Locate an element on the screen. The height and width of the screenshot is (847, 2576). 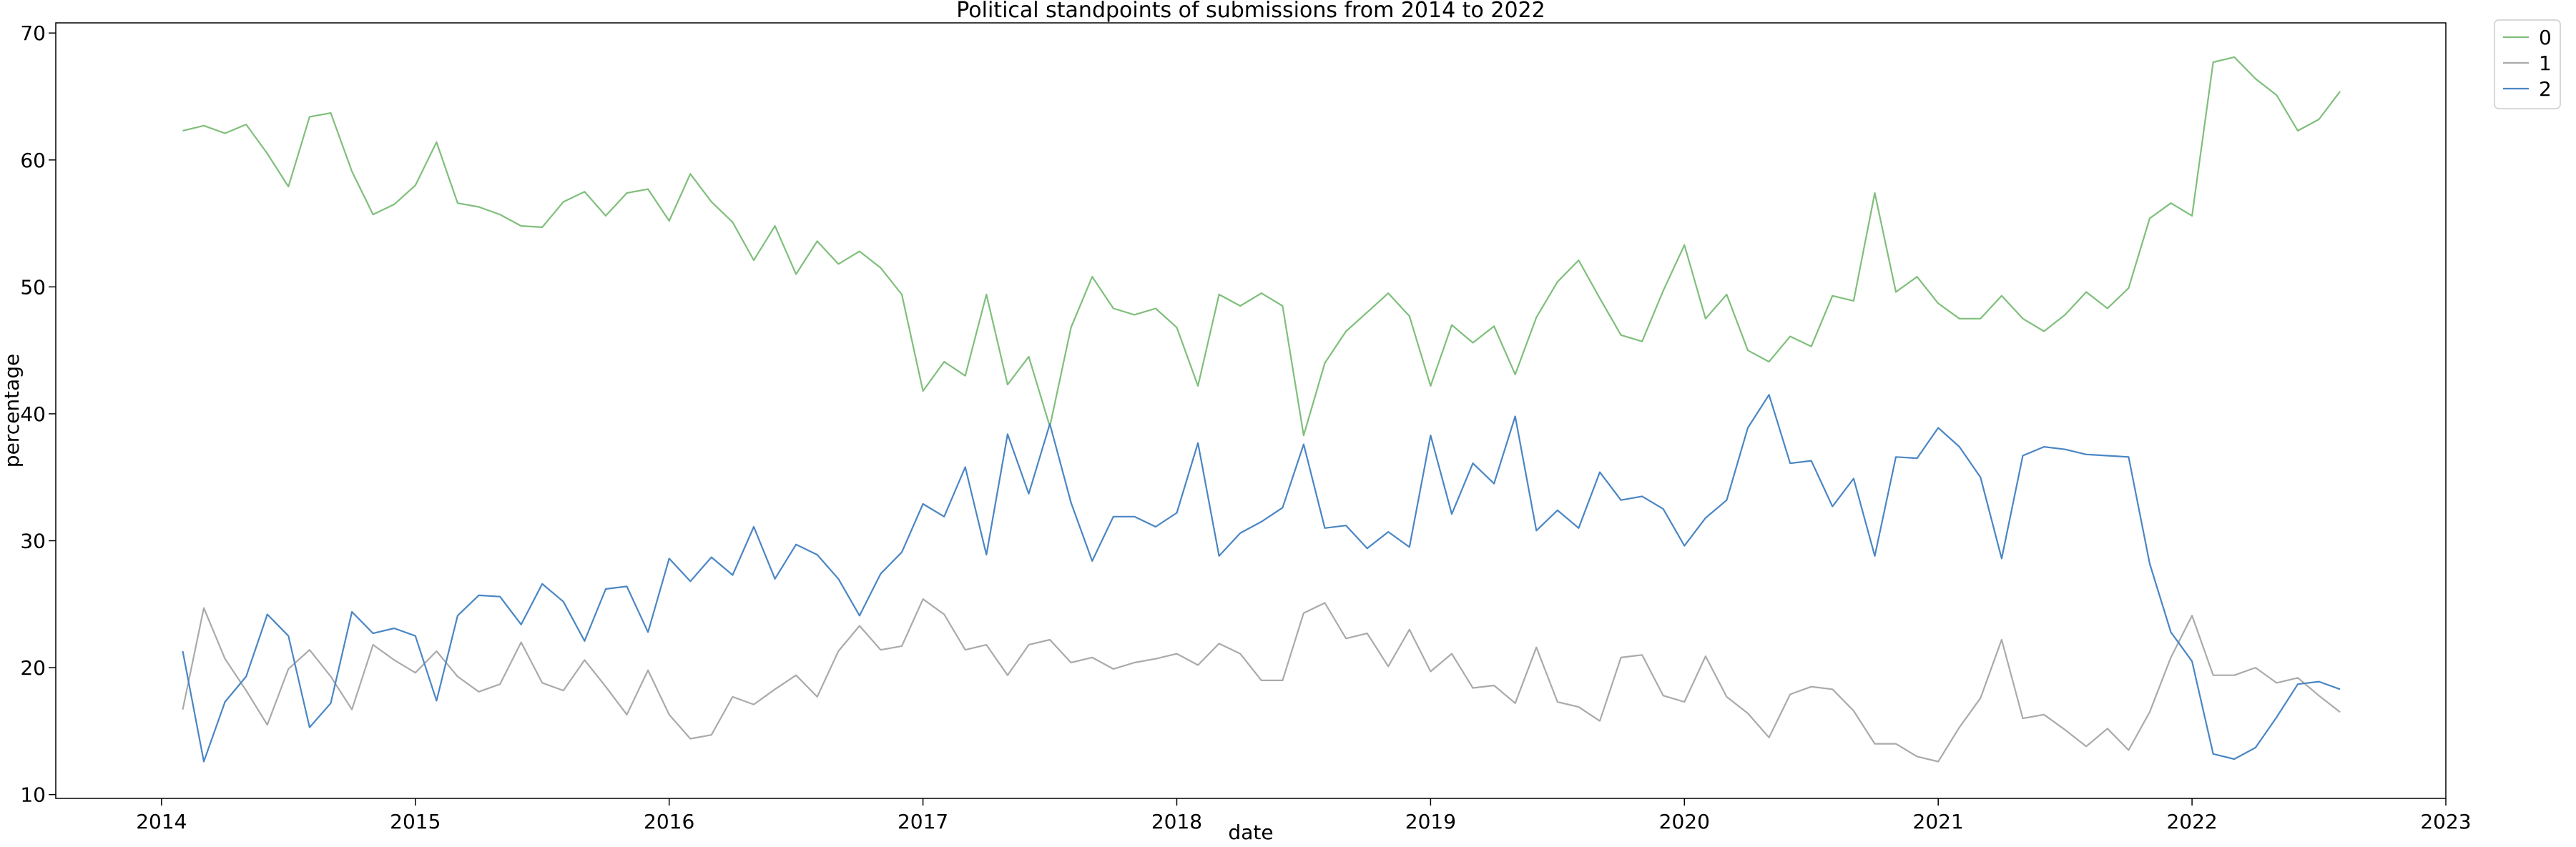
x-tick-label: 2016 is located at coordinates (669, 821).